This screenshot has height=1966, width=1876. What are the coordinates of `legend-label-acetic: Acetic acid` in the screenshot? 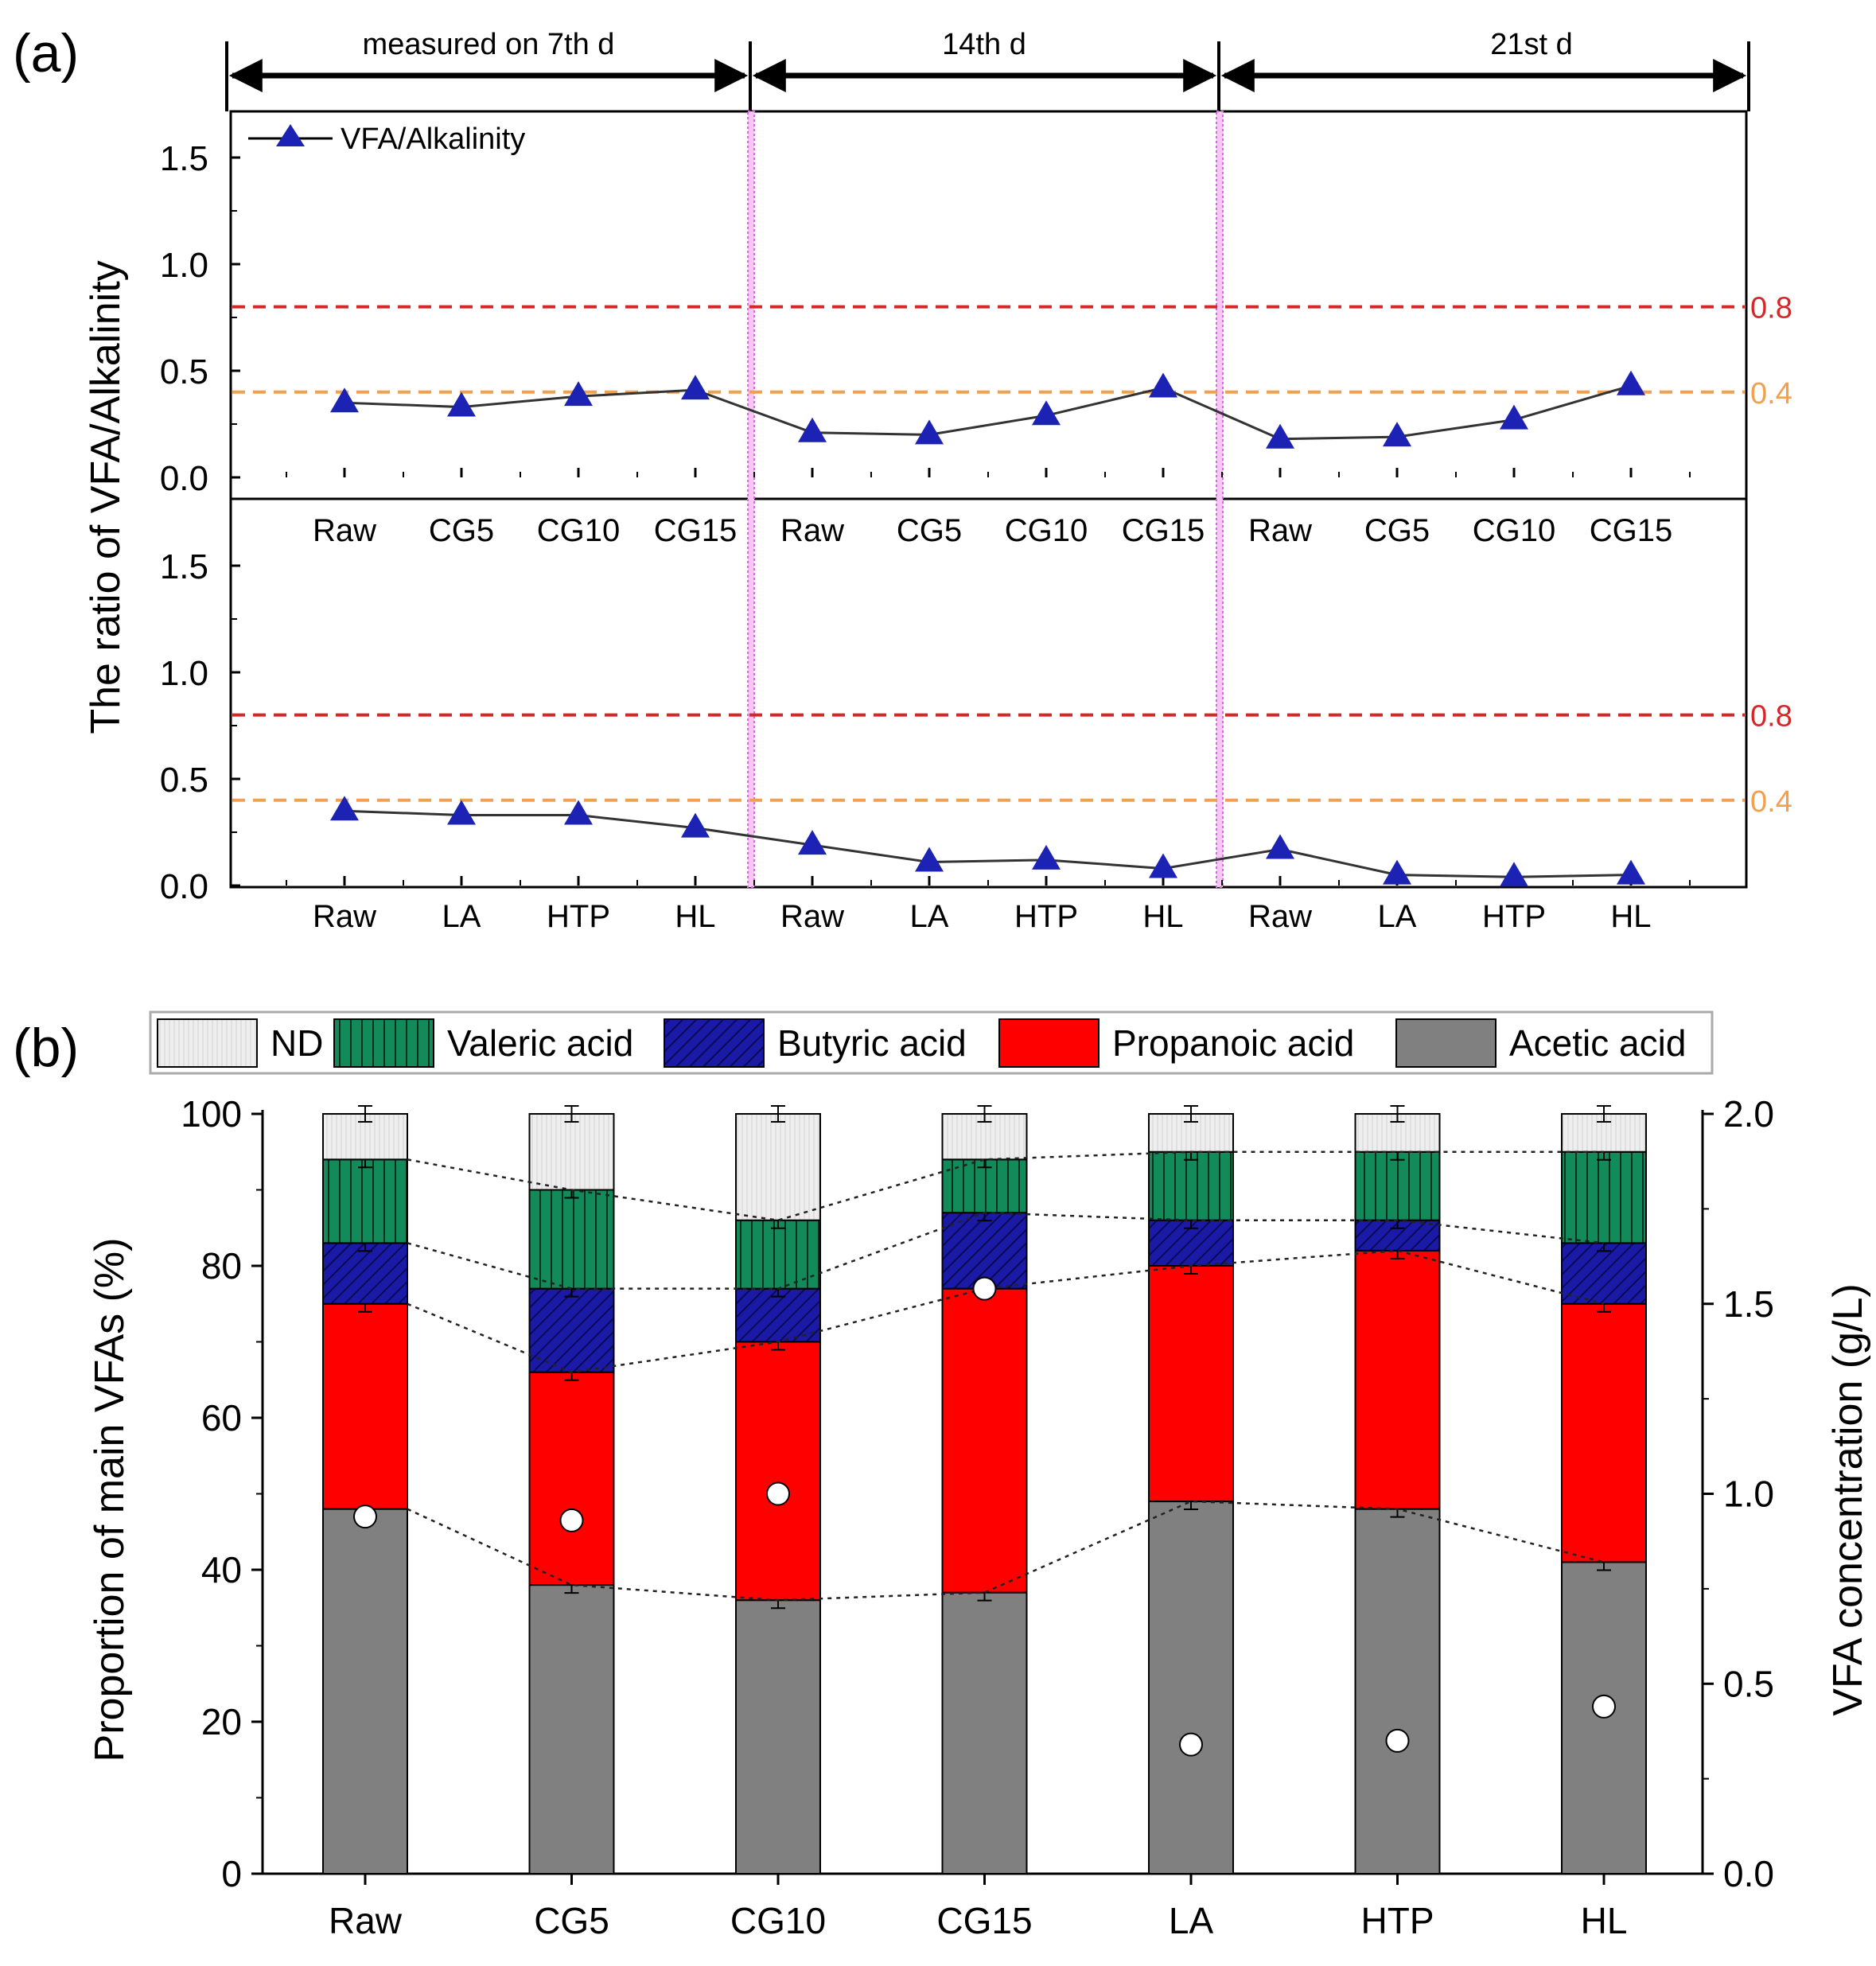 It's located at (1598, 1043).